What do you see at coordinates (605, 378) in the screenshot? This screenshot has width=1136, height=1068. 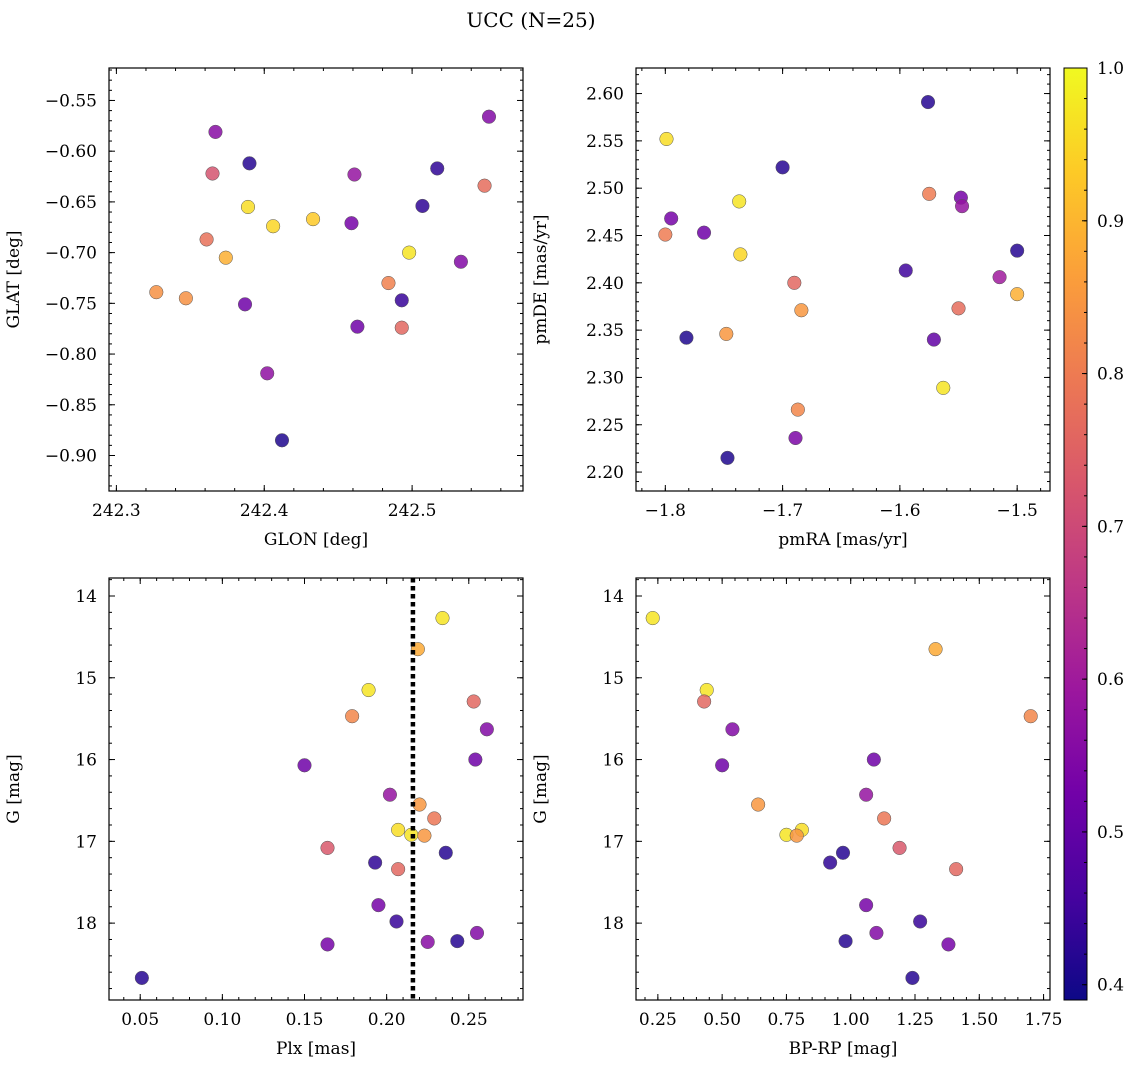 I see `y-tick-label: 2.30` at bounding box center [605, 378].